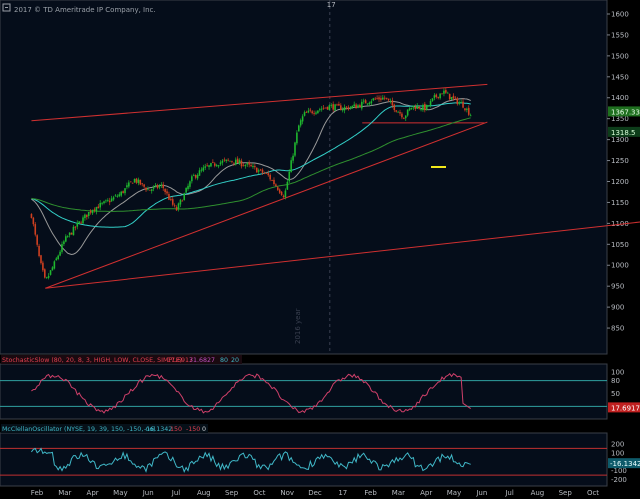  I want to click on trendline-upper-channel, so click(259, 102).